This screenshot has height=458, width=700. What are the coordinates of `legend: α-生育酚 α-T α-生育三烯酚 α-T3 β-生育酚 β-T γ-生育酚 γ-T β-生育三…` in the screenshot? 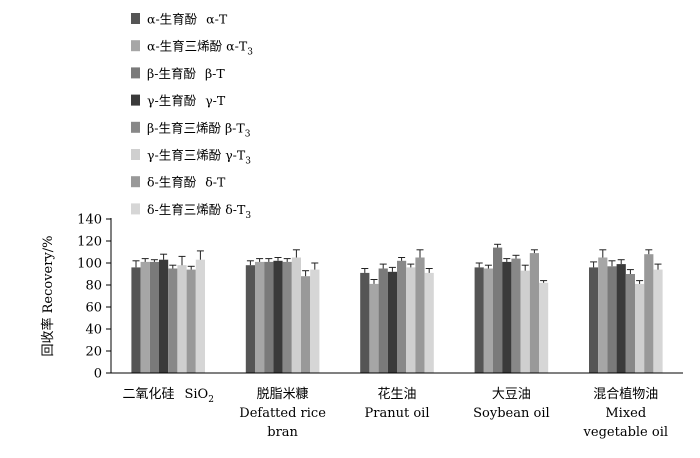 It's located at (192, 116).